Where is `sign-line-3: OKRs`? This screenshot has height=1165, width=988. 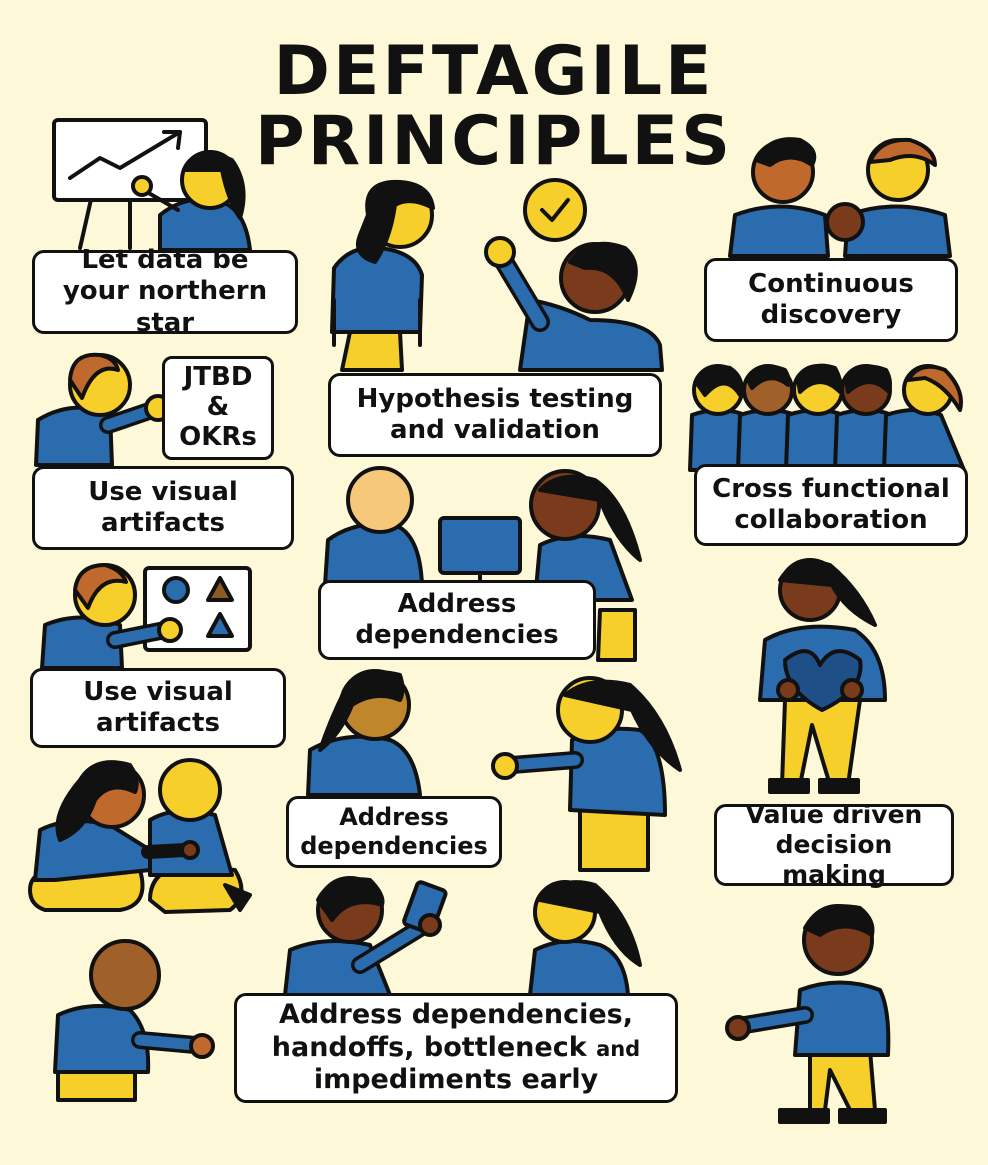 sign-line-3: OKRs is located at coordinates (218, 436).